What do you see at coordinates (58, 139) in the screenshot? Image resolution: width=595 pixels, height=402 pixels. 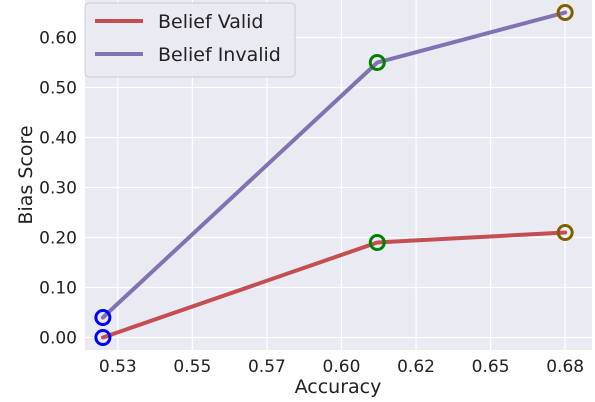 I see `y-tick-label: 0.40` at bounding box center [58, 139].